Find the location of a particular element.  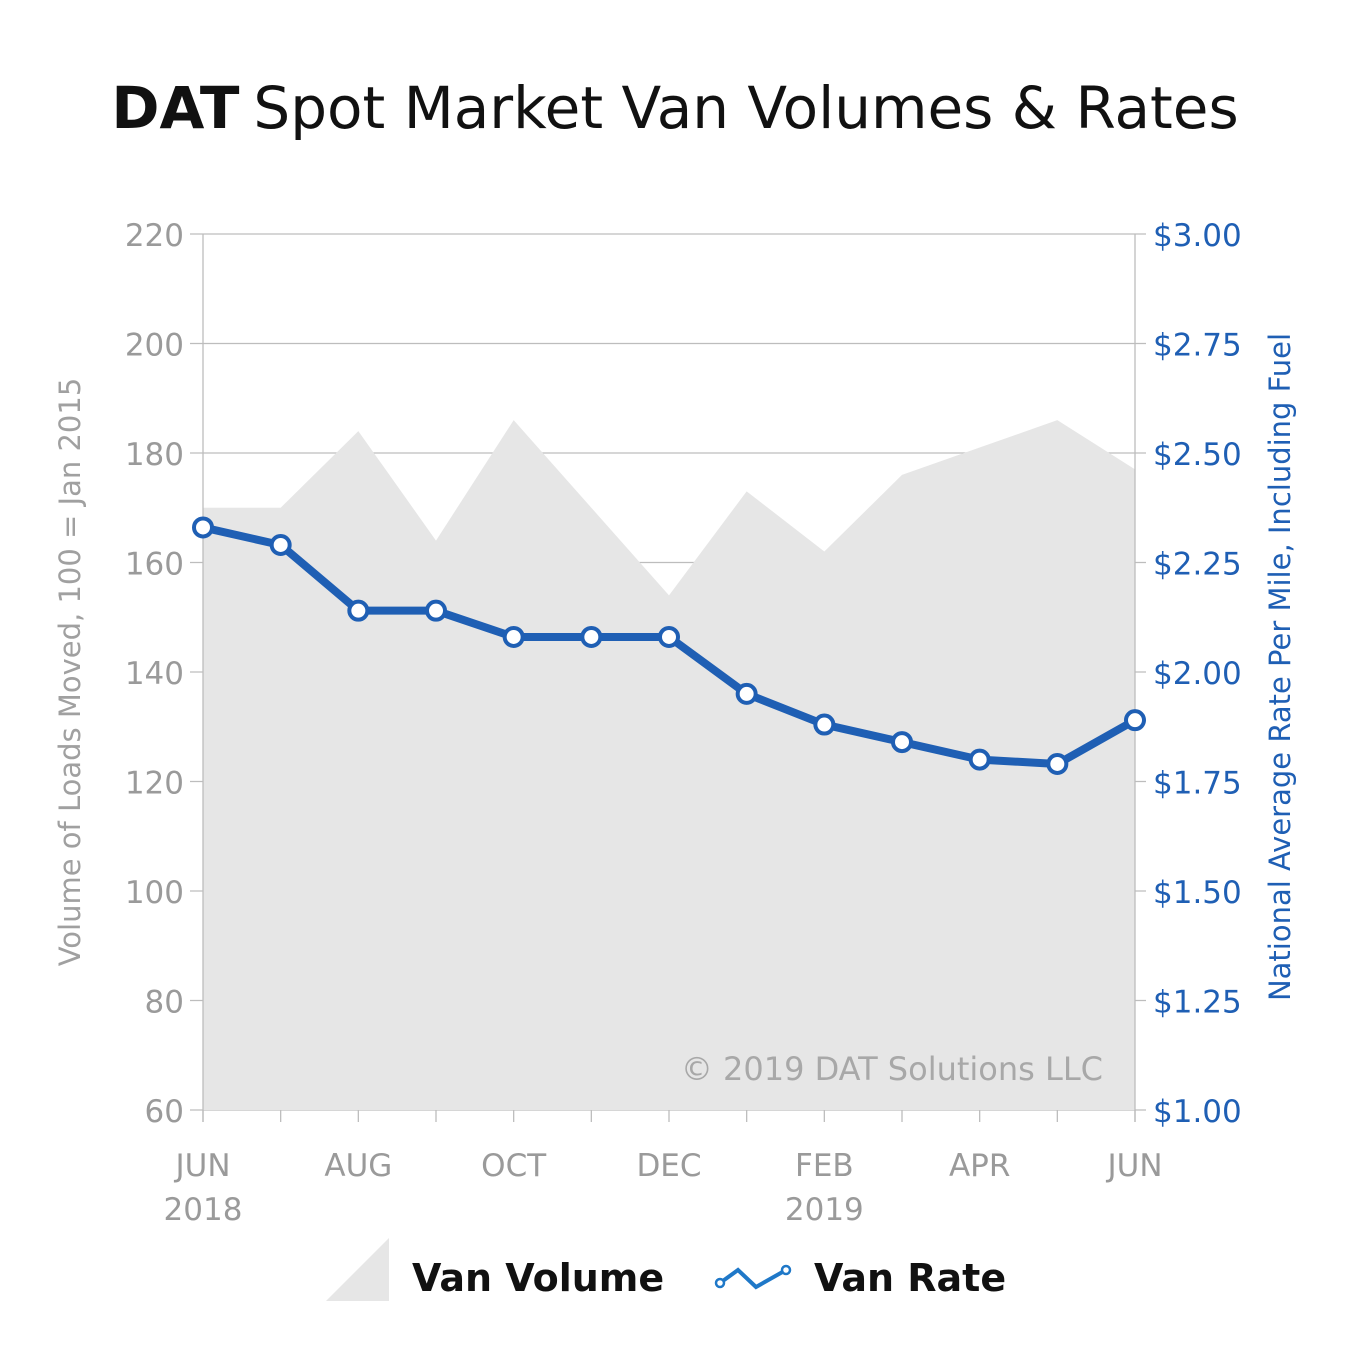

y-tick-left: 140 is located at coordinates (154, 674).